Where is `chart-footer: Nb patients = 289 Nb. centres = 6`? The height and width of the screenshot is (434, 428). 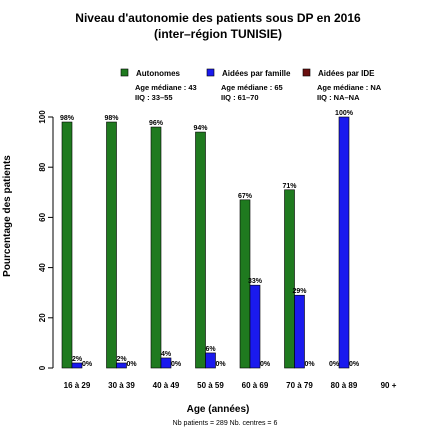
chart-footer: Nb patients = 289 Nb. centres = 6 is located at coordinates (225, 423).